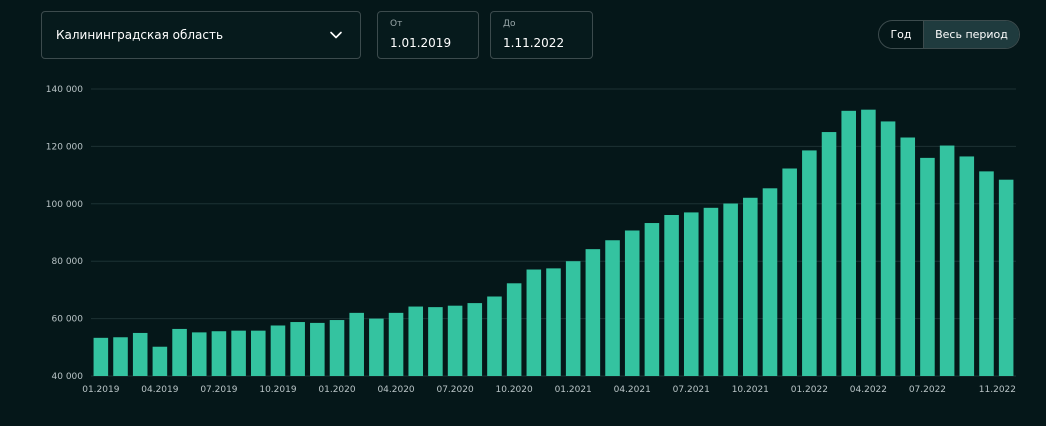  What do you see at coordinates (770, 282) in the screenshot?
I see `bar-11.2021` at bounding box center [770, 282].